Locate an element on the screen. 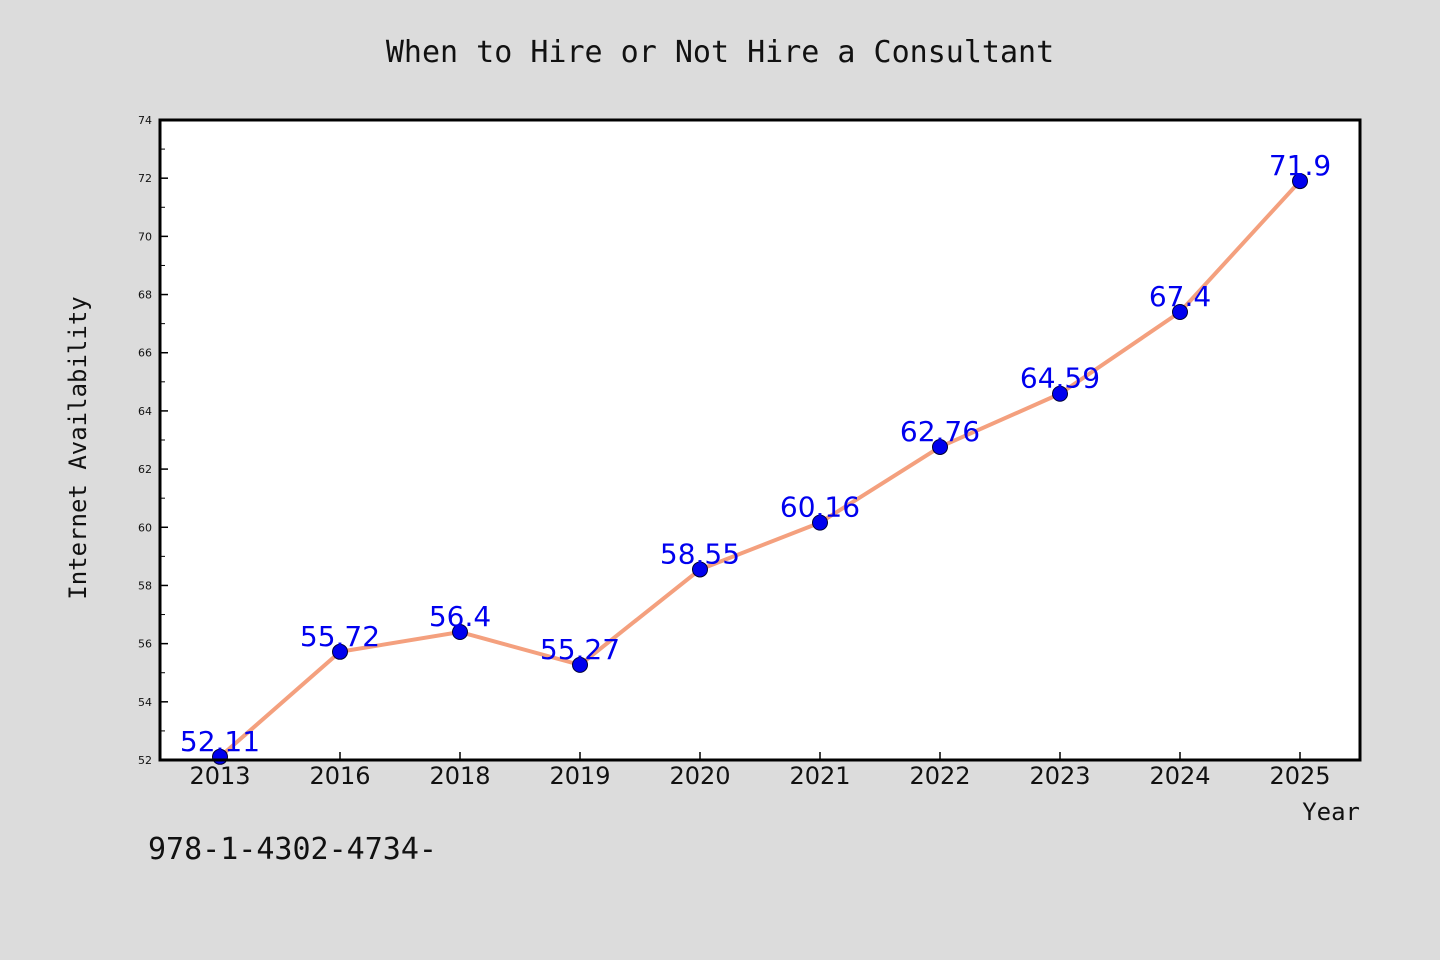  data-label: 67.4 is located at coordinates (1180, 296).